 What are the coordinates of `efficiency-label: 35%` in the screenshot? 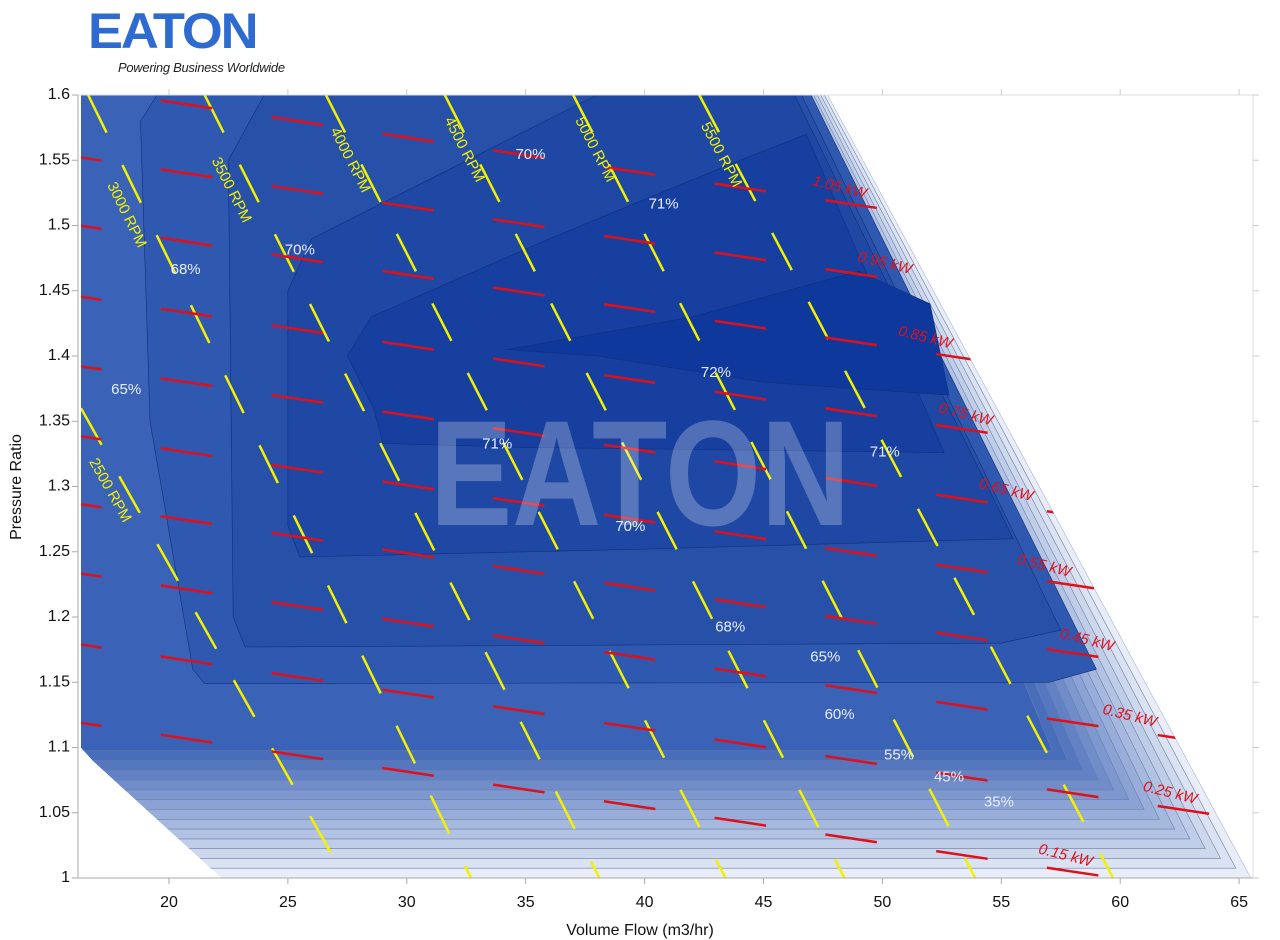 It's located at (999, 801).